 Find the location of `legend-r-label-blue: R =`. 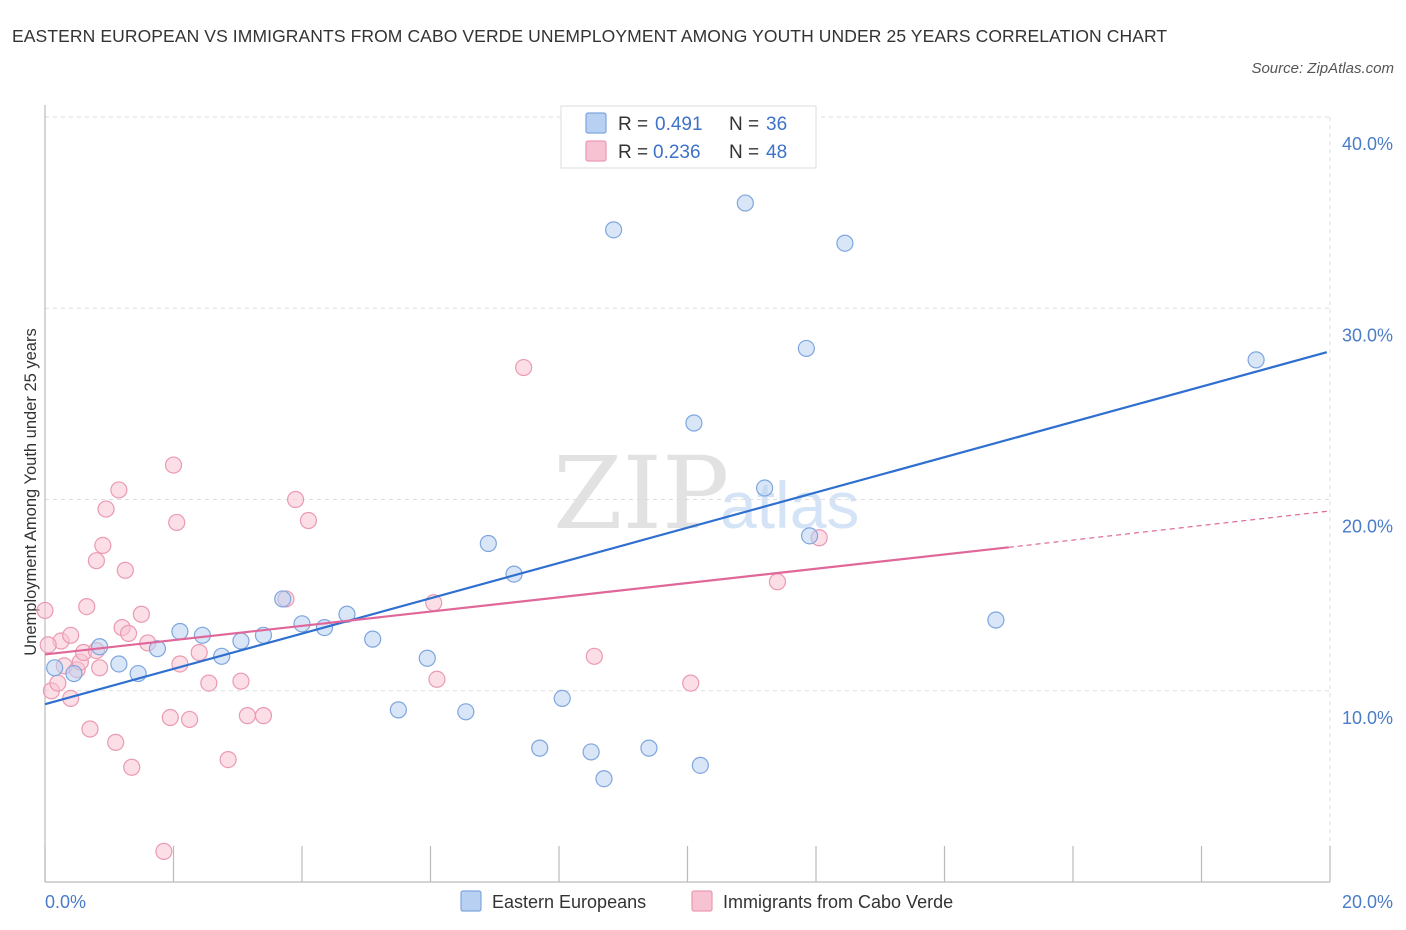

legend-r-label-blue: R = is located at coordinates (633, 124).